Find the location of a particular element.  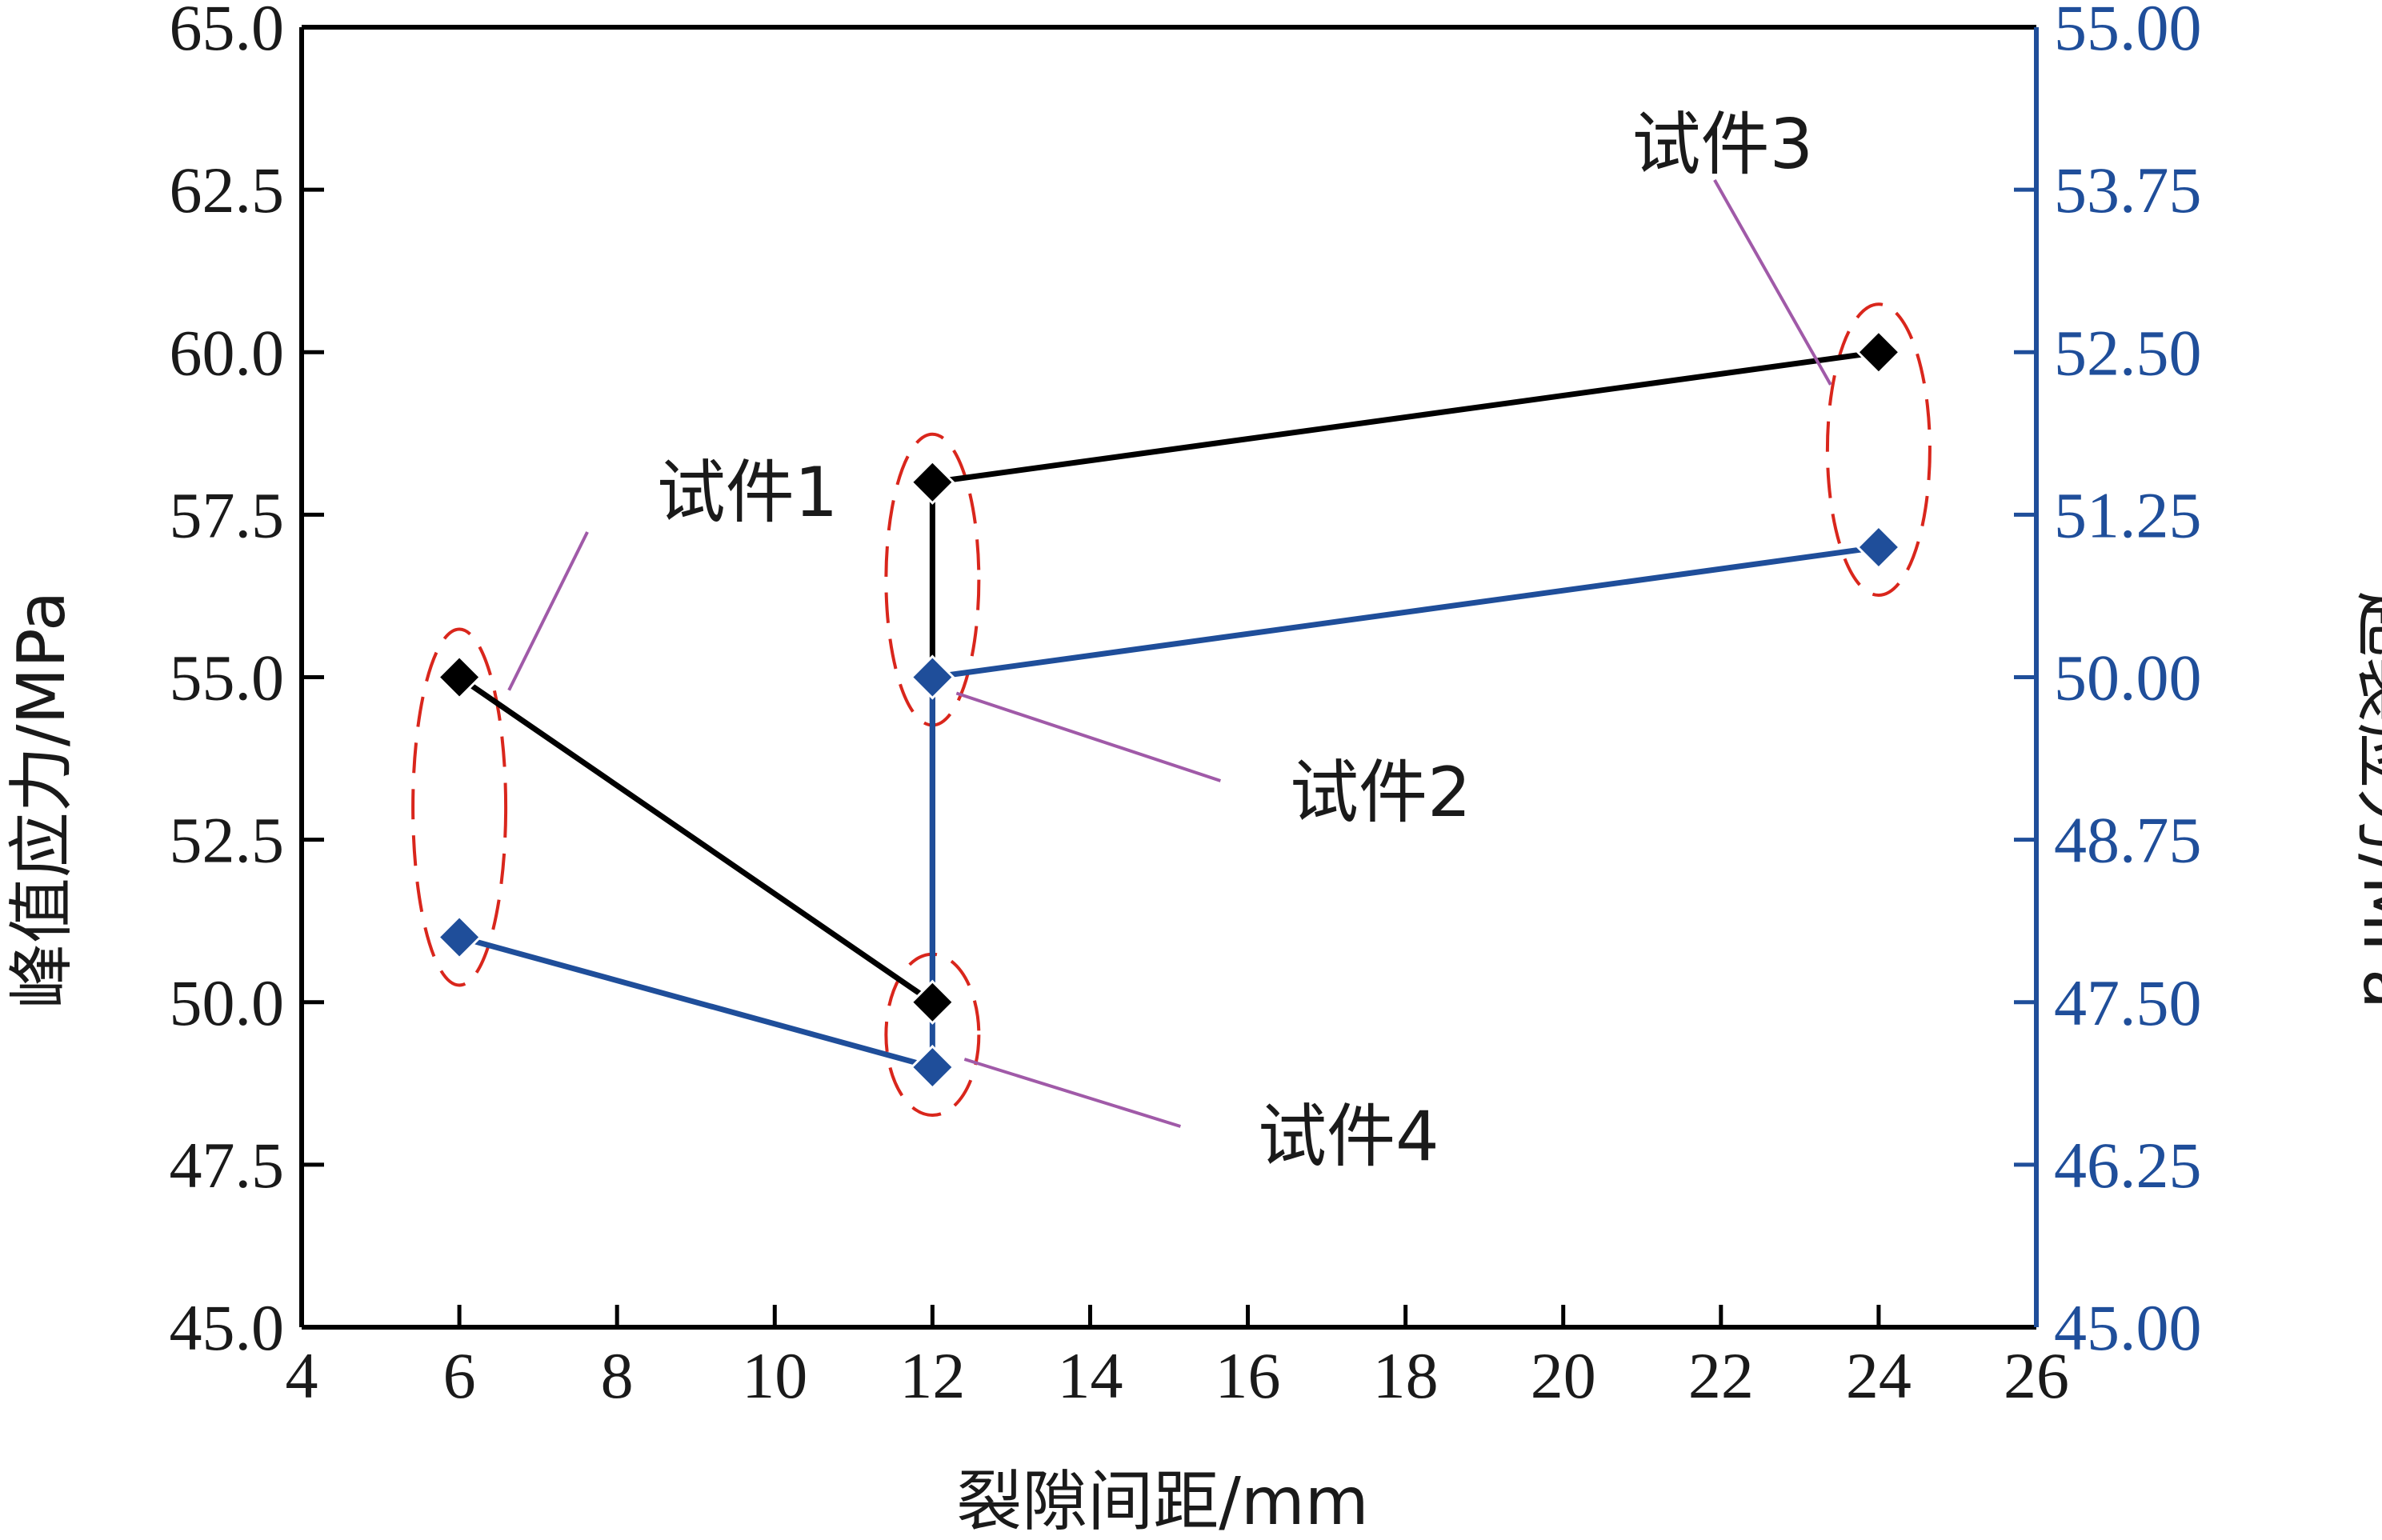

specimen-label: 试件2 is located at coordinates (1380, 793).